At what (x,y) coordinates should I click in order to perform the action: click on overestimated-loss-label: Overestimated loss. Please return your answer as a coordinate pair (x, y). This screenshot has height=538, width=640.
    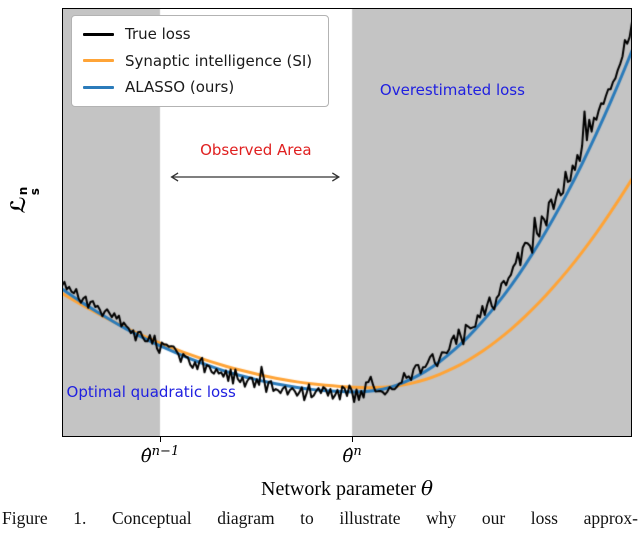
    Looking at the image, I should click on (452, 89).